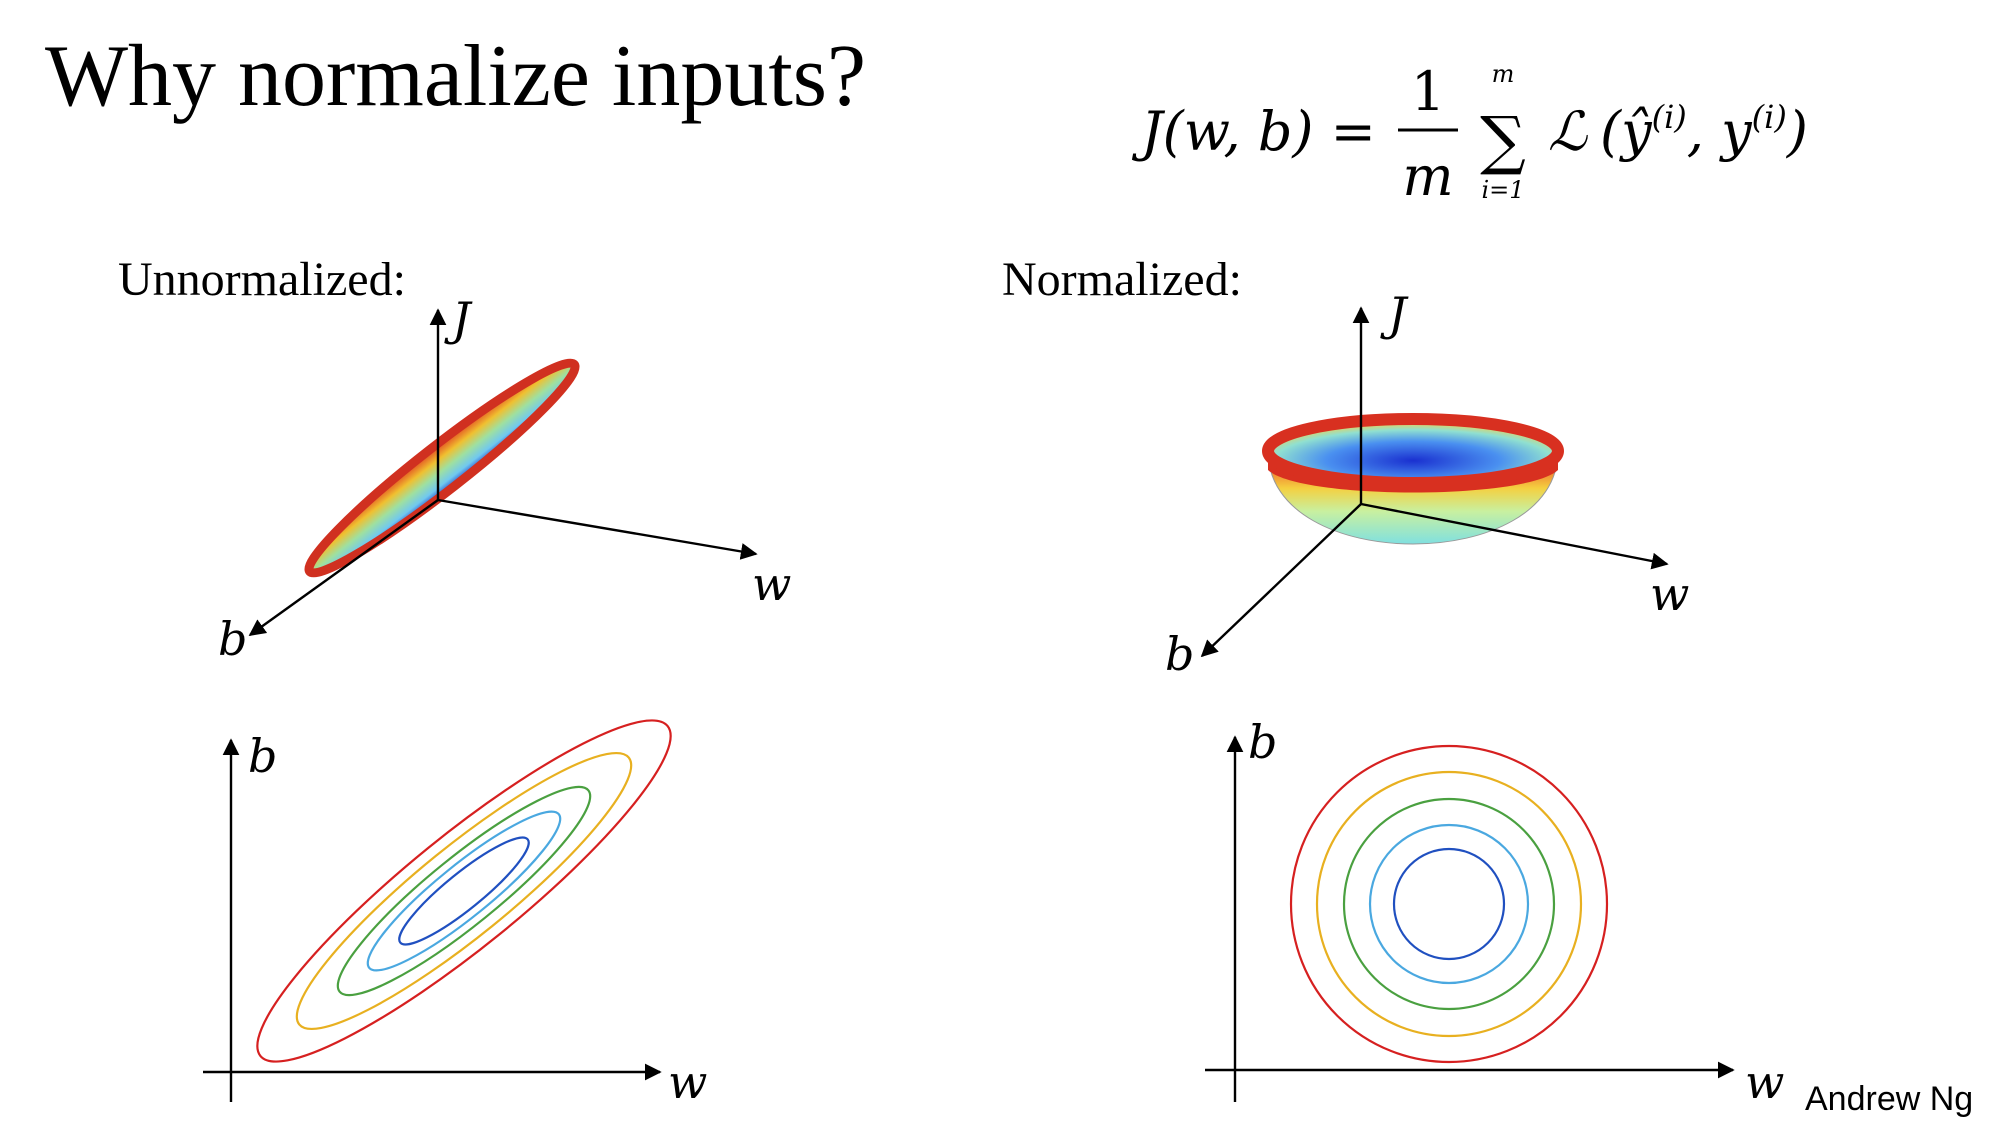  I want to click on footer-author: Andrew Ng, so click(1889, 1099).